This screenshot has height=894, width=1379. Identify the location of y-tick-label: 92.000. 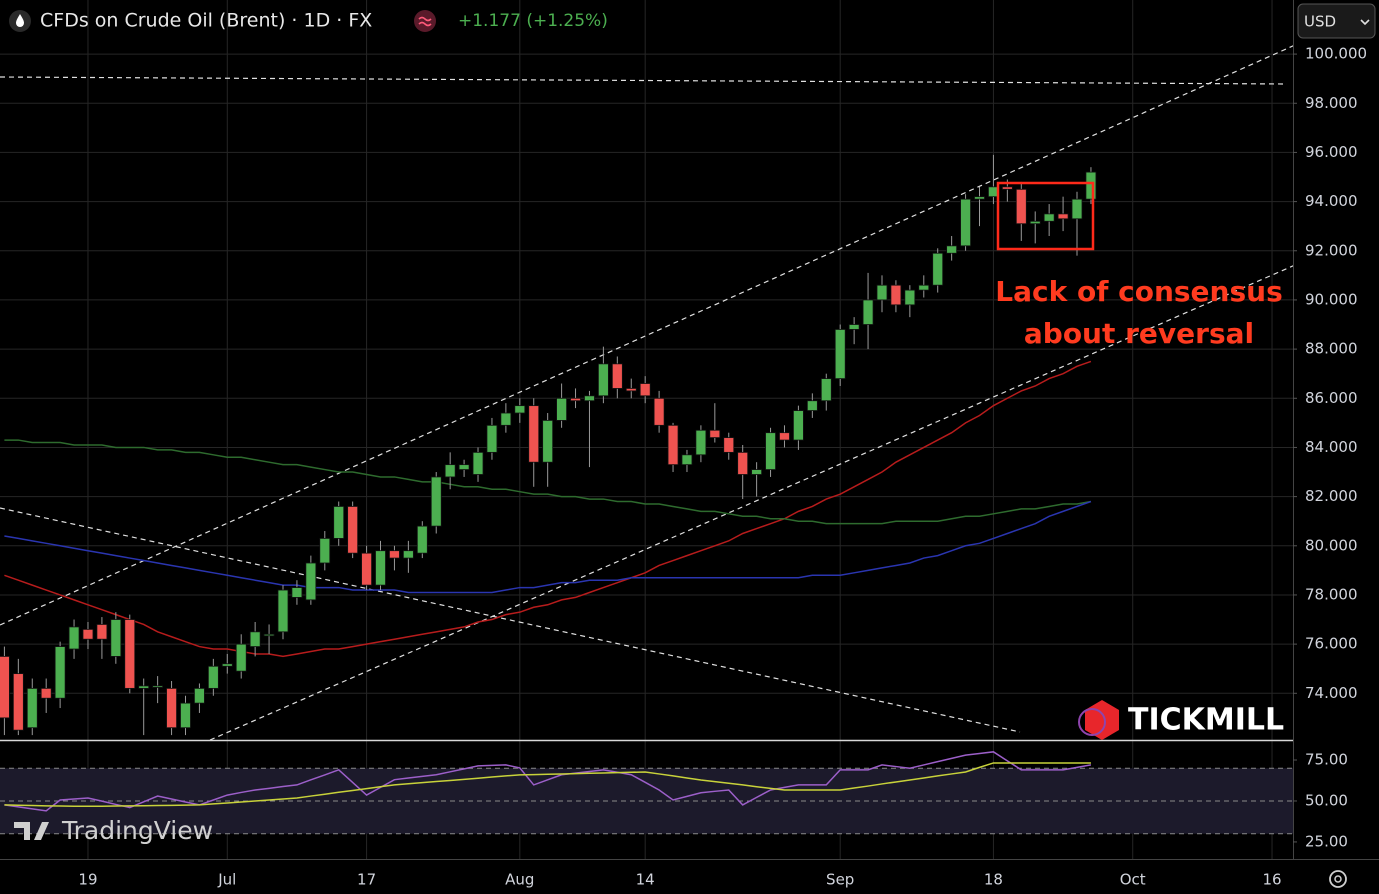
(1331, 250).